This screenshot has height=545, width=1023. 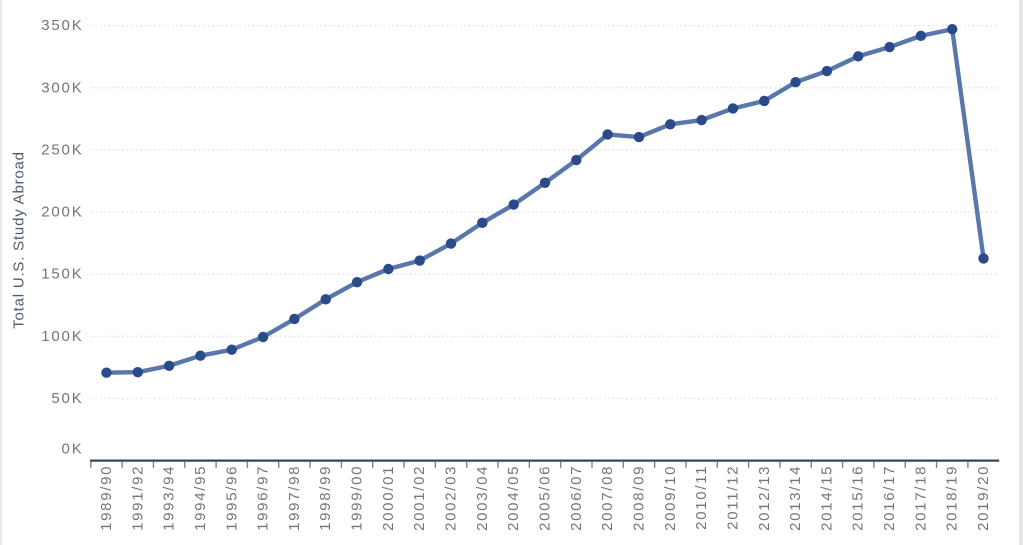 I want to click on x-tick-marks-group, so click(x=529, y=464).